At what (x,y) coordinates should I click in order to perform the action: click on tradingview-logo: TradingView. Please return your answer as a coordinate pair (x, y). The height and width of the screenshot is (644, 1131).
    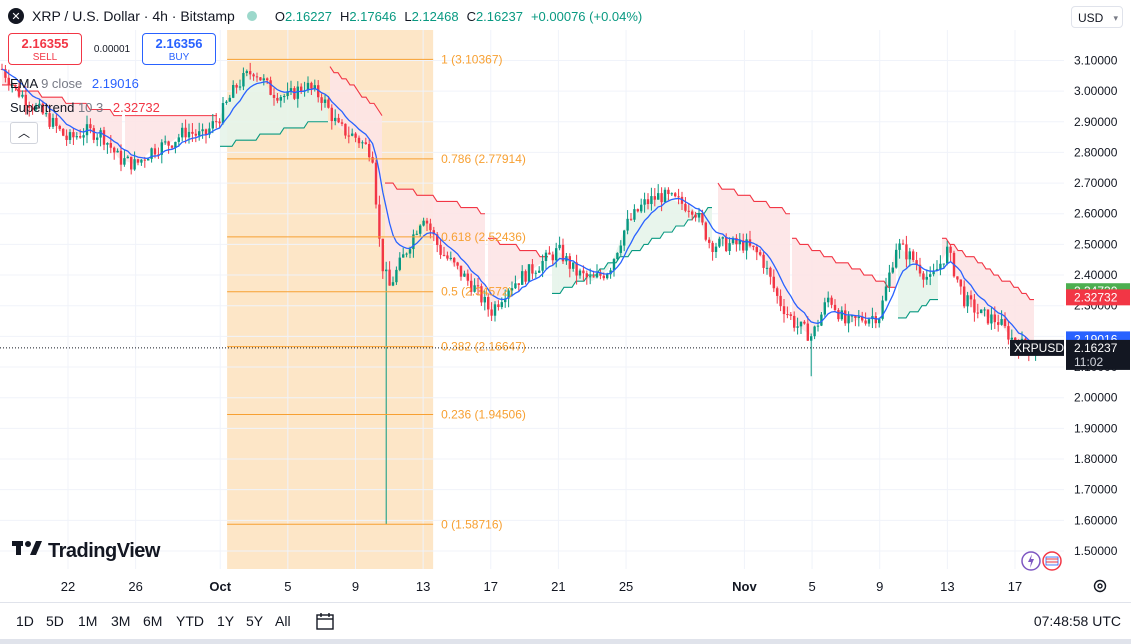
    Looking at the image, I should click on (86, 551).